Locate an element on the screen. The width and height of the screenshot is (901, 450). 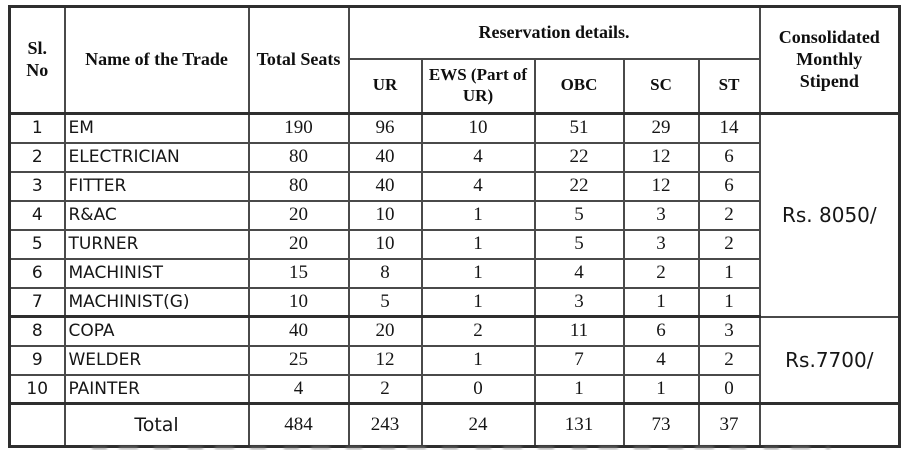
total-empty-sl-cell is located at coordinates (37, 425).